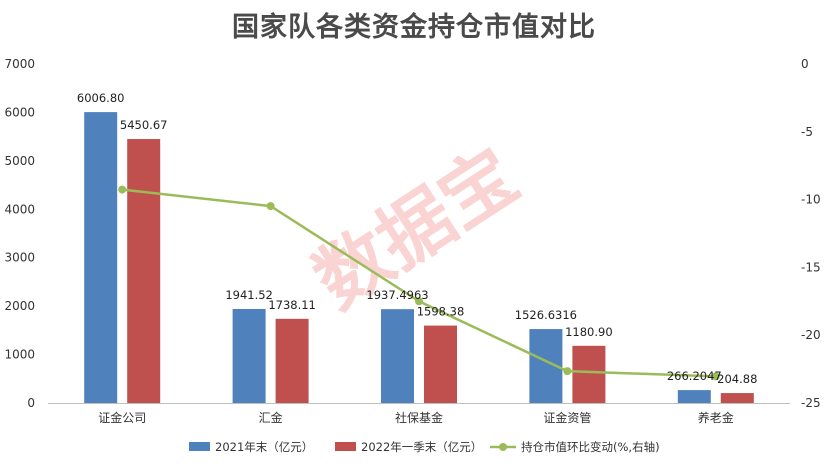 This screenshot has width=829, height=466. I want to click on right-axis-tick-label: -25, so click(811, 403).